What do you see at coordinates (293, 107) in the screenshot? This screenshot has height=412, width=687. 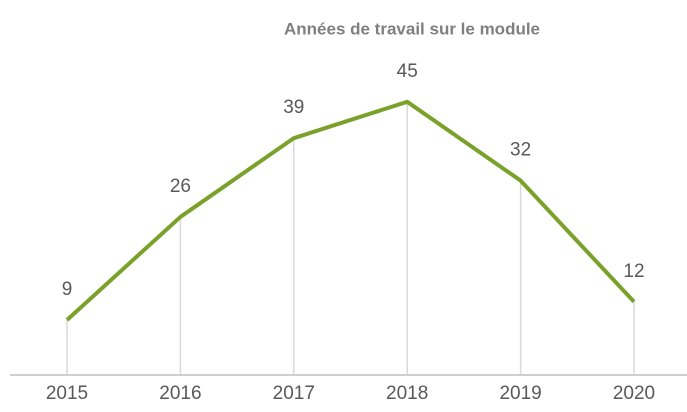 I see `data-label: 39` at bounding box center [293, 107].